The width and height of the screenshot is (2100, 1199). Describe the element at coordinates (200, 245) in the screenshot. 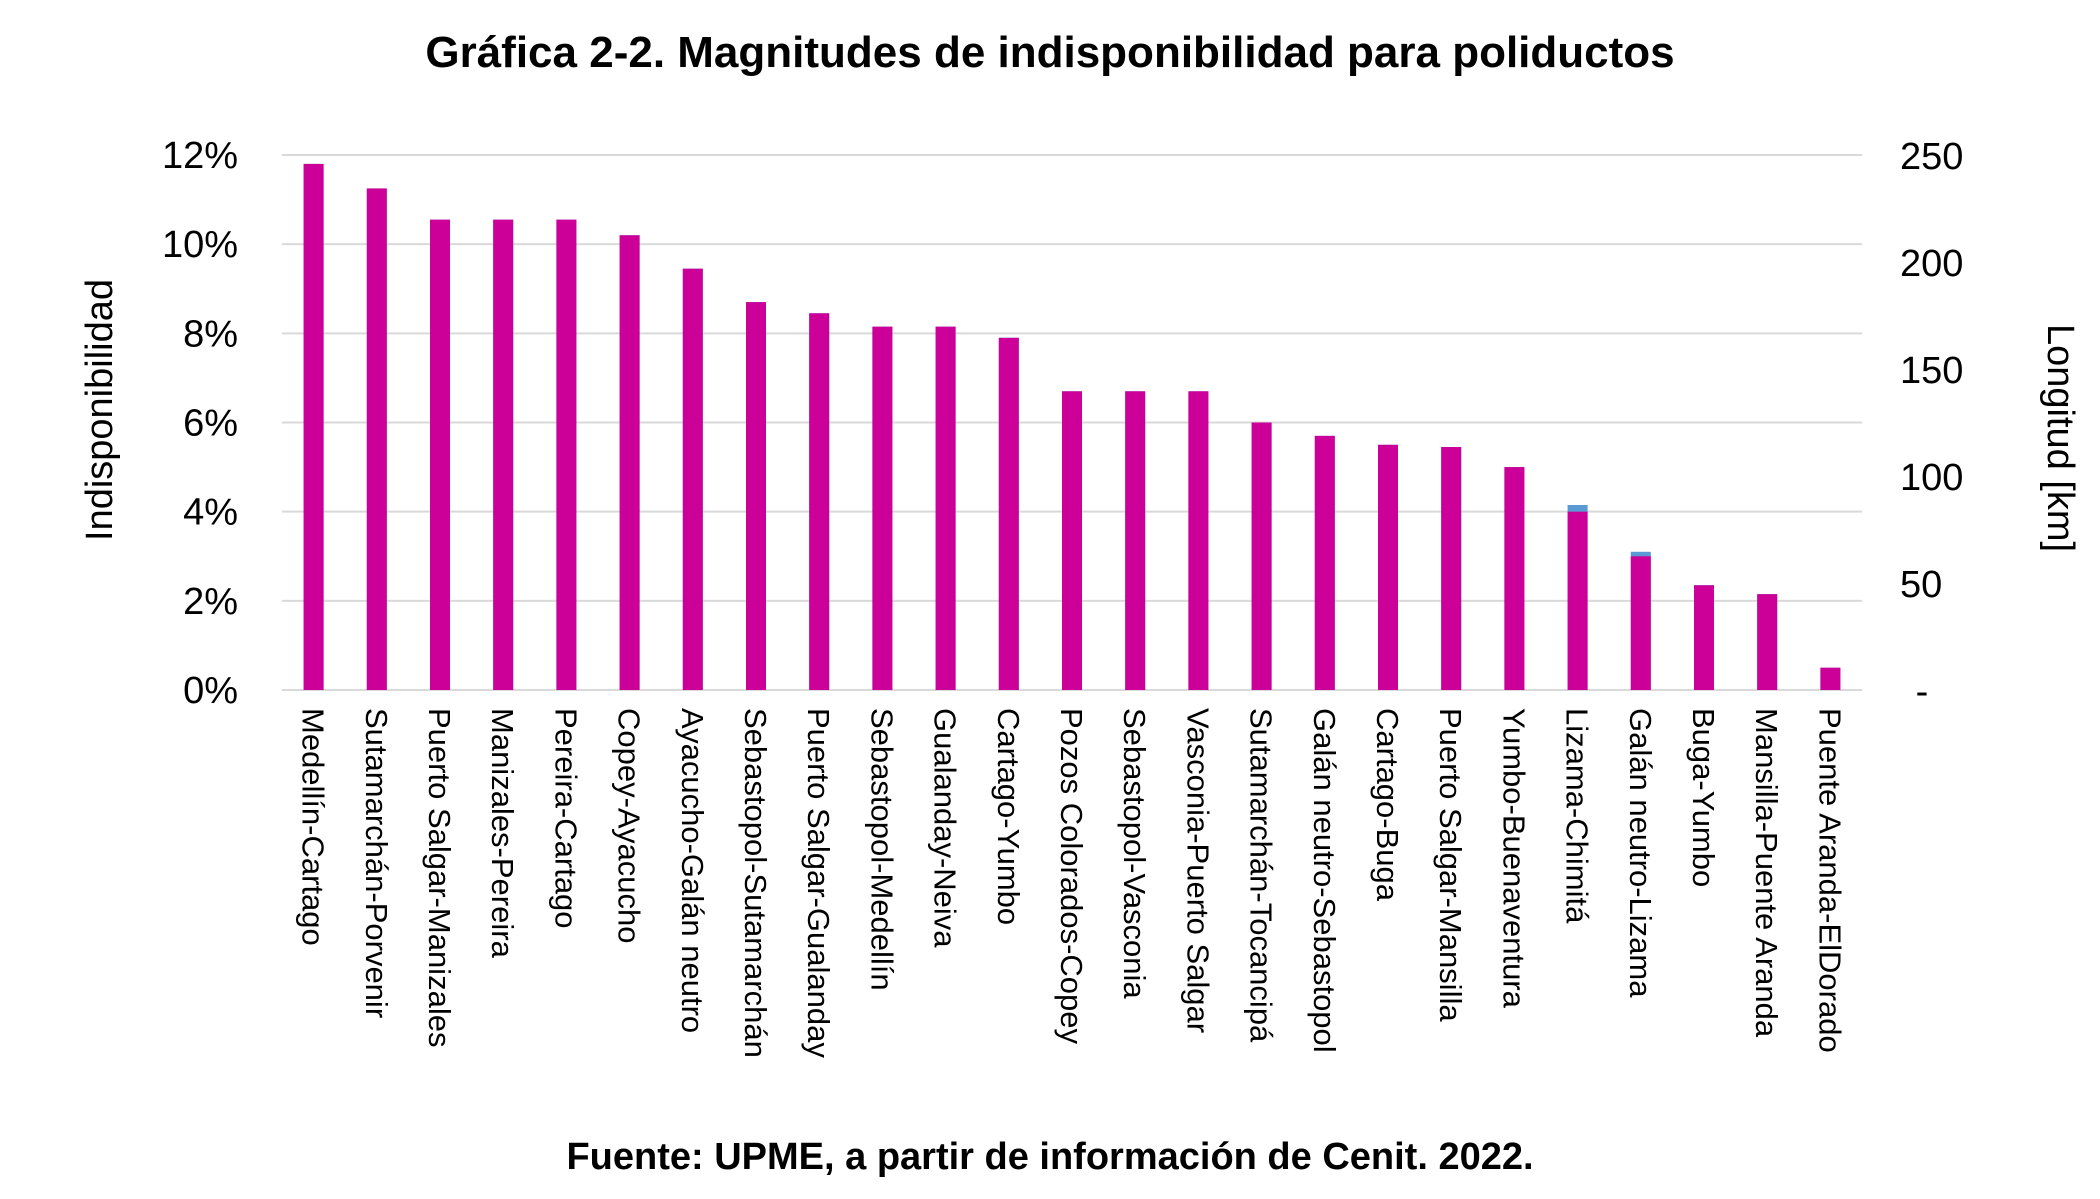

I see `y-tick-label: 10%` at that location.